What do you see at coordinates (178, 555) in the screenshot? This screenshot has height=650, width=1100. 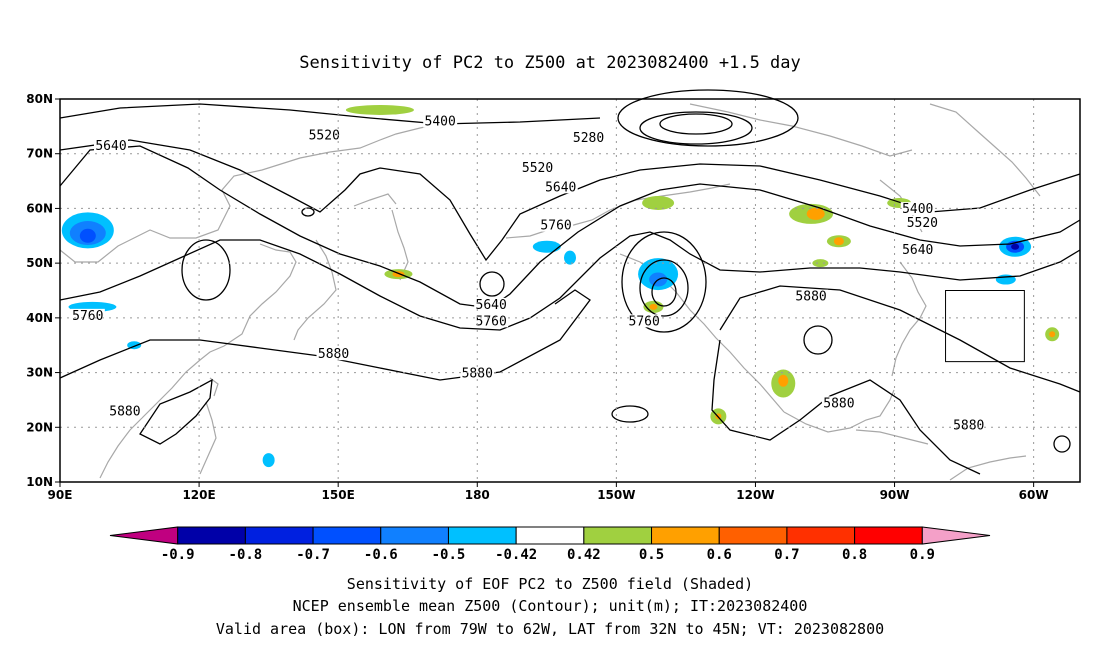 I see `colorbar-label: -0.9` at bounding box center [178, 555].